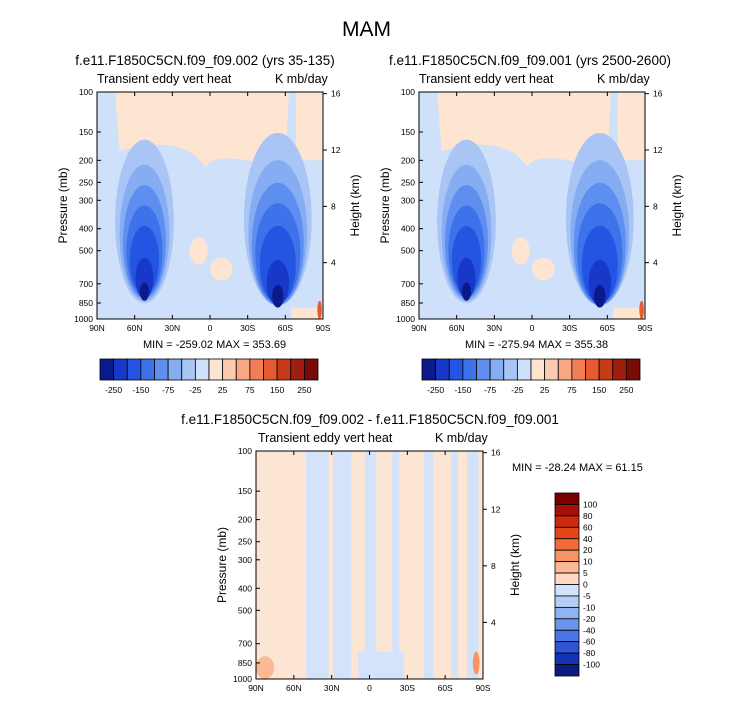 This screenshot has height=703, width=733. I want to click on panel1-plot, so click(210, 205).